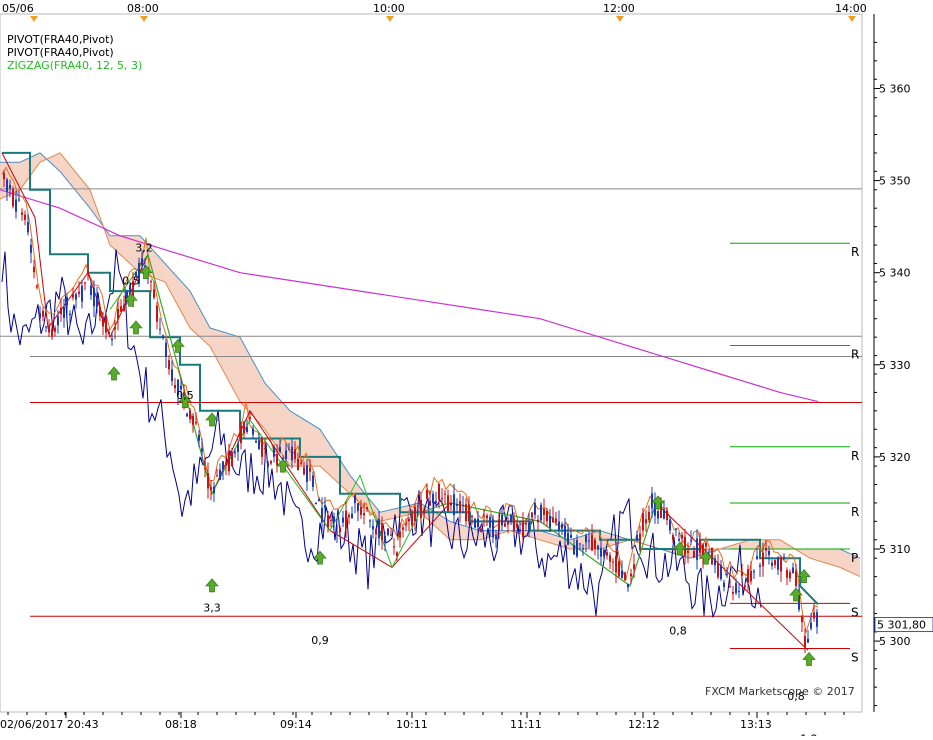 This screenshot has width=933, height=740. Describe the element at coordinates (296, 724) in the screenshot. I see `bottom-time-label: 09:14` at that location.